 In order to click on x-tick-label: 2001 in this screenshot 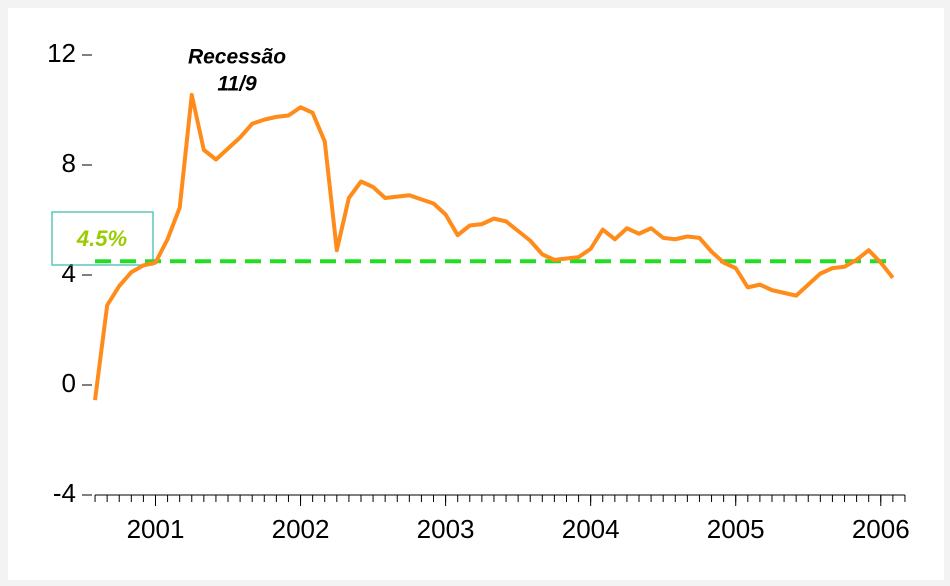, I will do `click(156, 529)`.